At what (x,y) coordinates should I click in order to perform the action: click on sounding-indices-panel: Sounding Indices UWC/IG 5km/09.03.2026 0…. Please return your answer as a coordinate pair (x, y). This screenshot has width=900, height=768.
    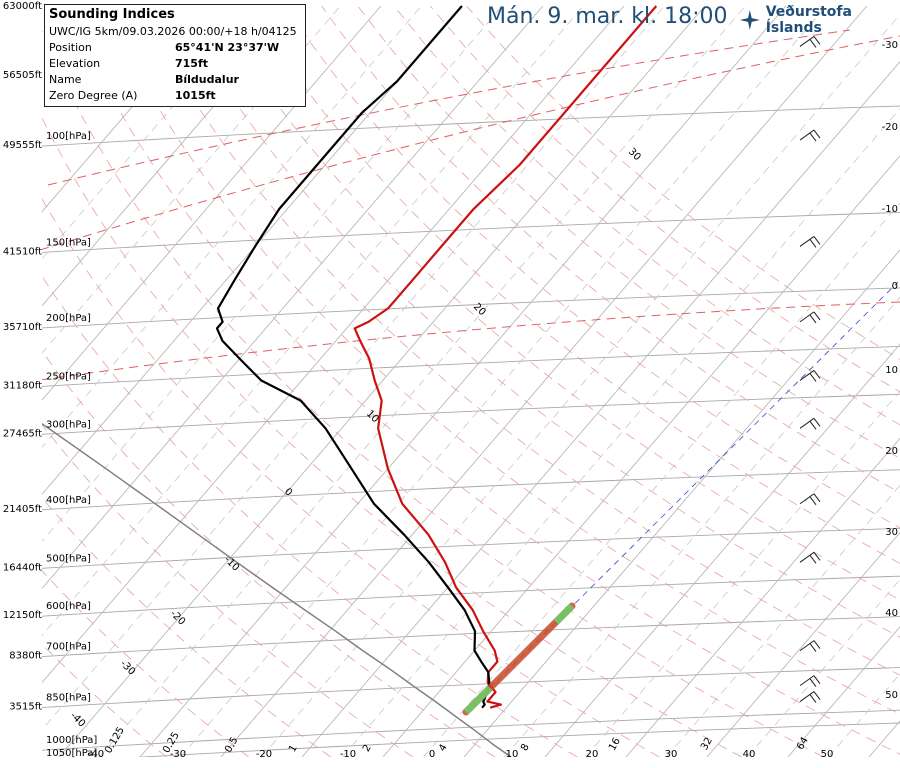
    Looking at the image, I should click on (175, 55).